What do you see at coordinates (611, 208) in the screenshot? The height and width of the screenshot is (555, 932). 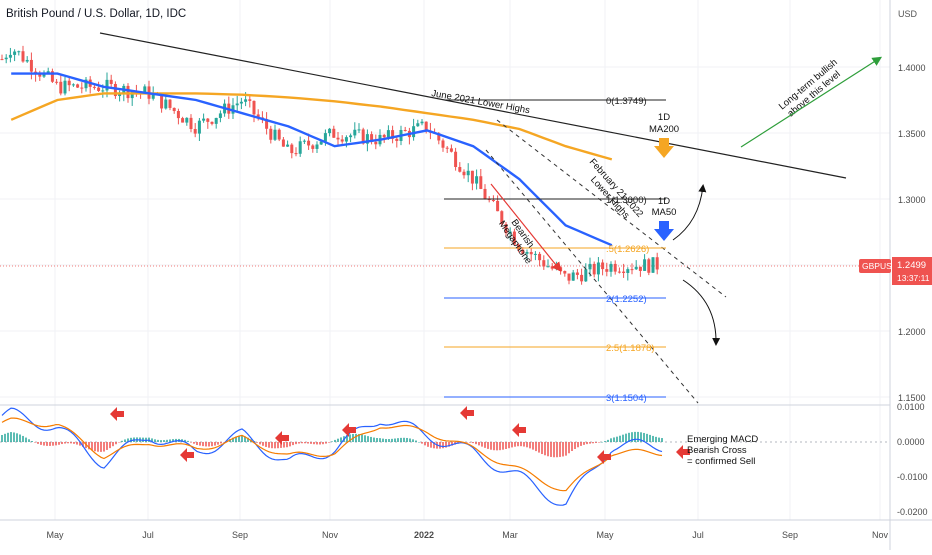 I see `megaphone-upper-line` at bounding box center [611, 208].